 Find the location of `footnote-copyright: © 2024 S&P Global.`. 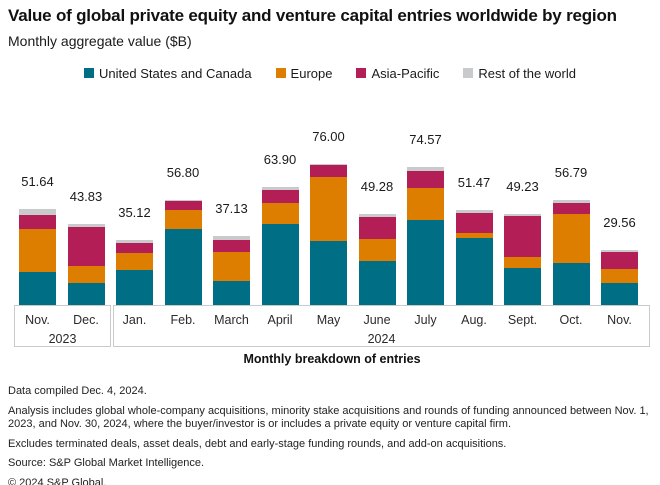

footnote-copyright: © 2024 S&P Global. is located at coordinates (57, 480).